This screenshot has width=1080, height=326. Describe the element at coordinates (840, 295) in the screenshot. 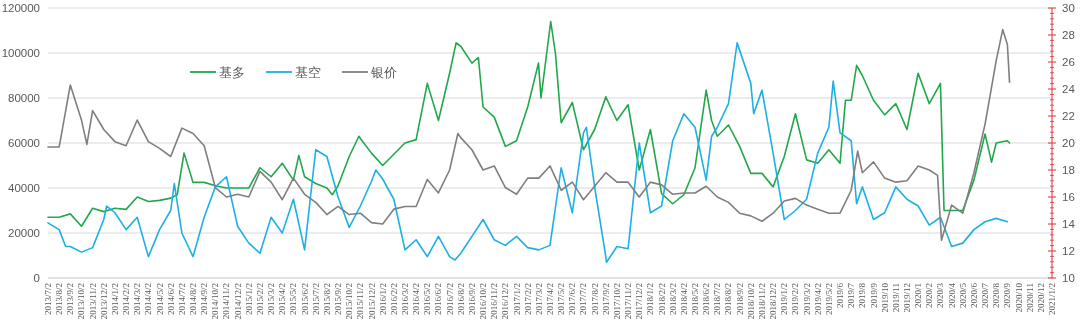

I see `x-tick-label: 2019/6` at that location.